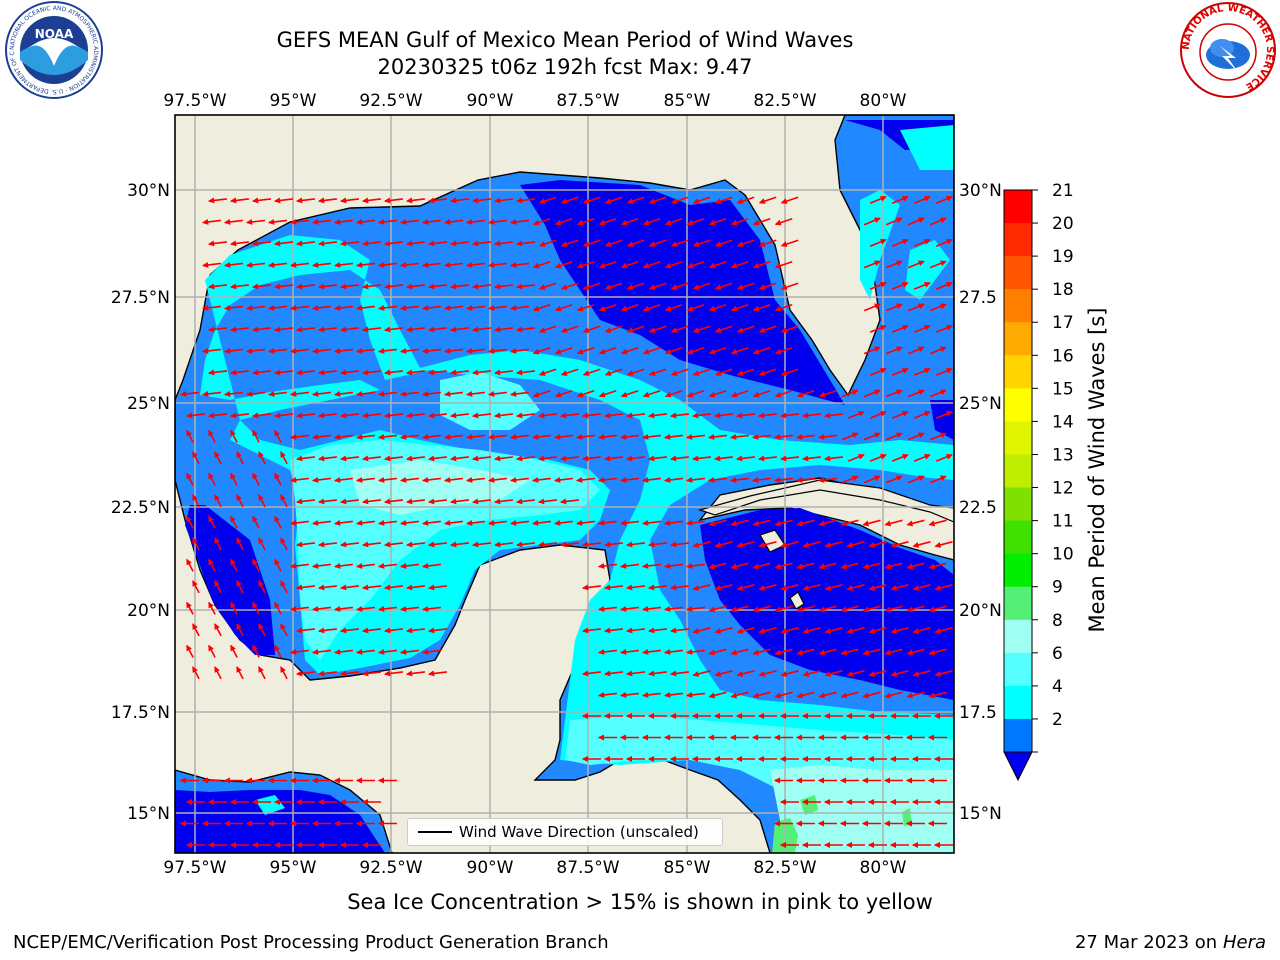 Image resolution: width=1280 pixels, height=960 pixels. Describe the element at coordinates (1063, 422) in the screenshot. I see `colorbar-tick-label: 14` at that location.